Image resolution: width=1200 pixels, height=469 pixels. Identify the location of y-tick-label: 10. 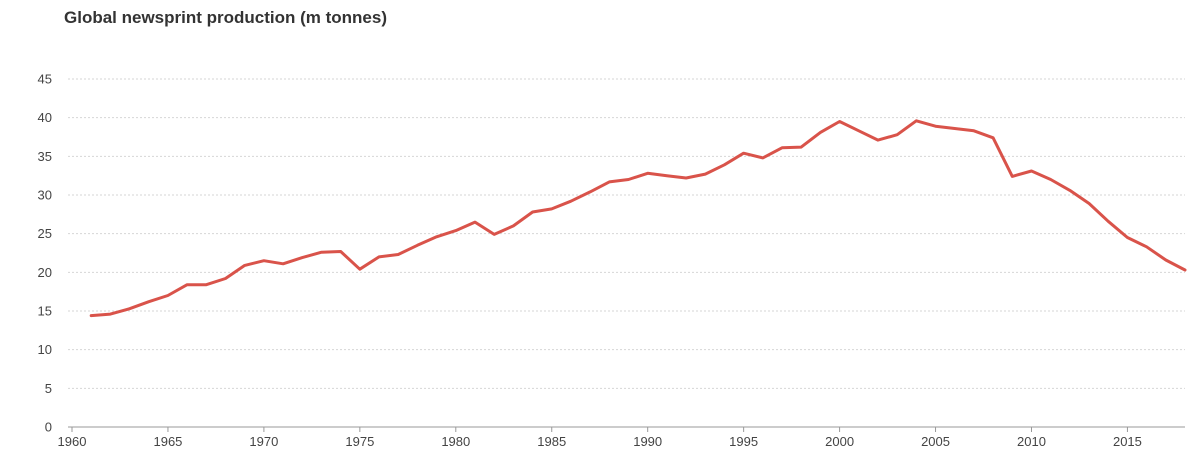
(45, 349).